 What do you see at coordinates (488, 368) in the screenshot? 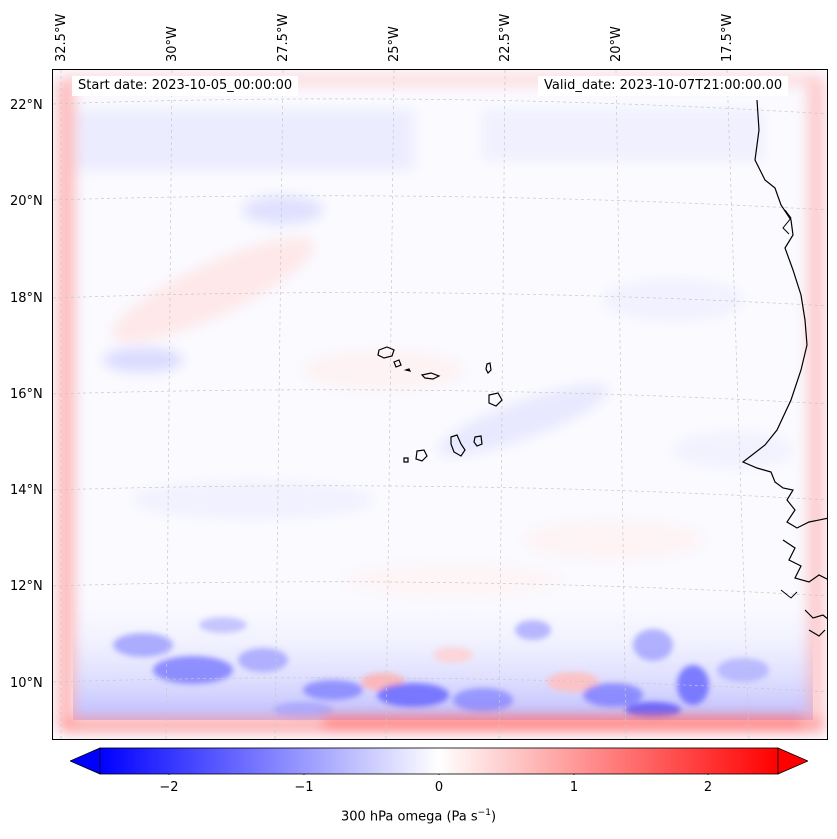
I see `island-sal` at bounding box center [488, 368].